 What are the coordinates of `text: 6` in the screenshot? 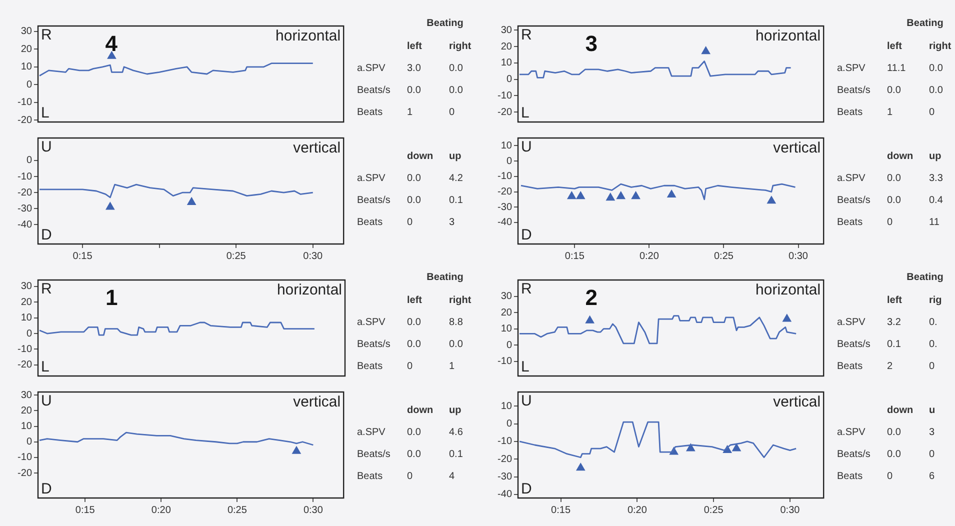 It's located at (932, 477).